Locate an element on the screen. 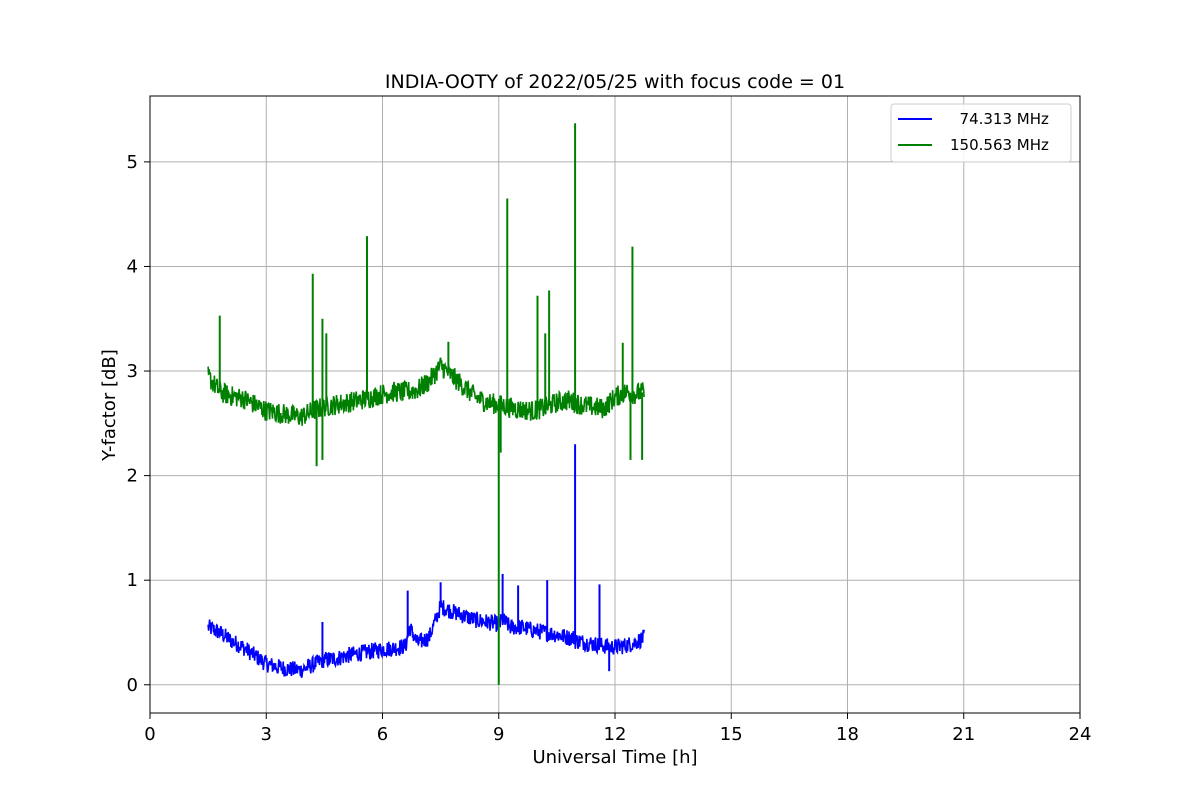 This screenshot has width=1200, height=800. x-tick-label: 6 is located at coordinates (382, 734).